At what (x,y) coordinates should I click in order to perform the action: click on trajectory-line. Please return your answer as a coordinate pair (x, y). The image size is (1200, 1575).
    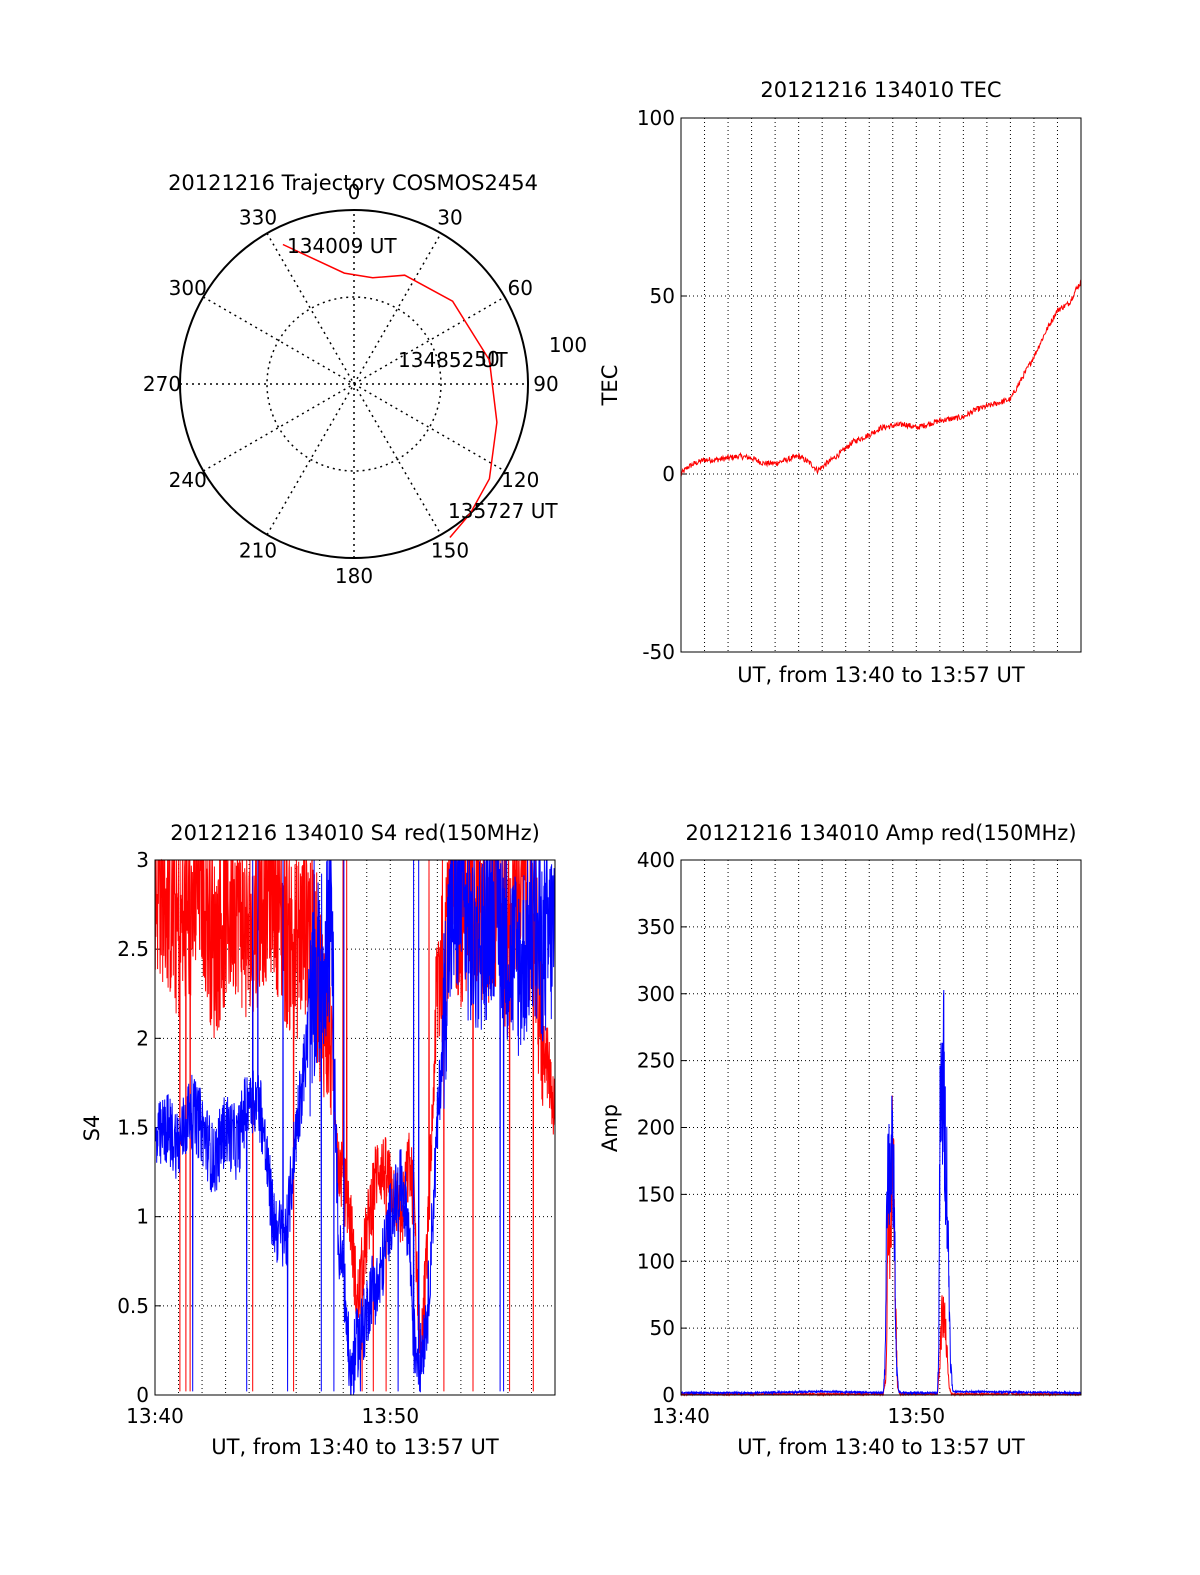
    Looking at the image, I should click on (390, 390).